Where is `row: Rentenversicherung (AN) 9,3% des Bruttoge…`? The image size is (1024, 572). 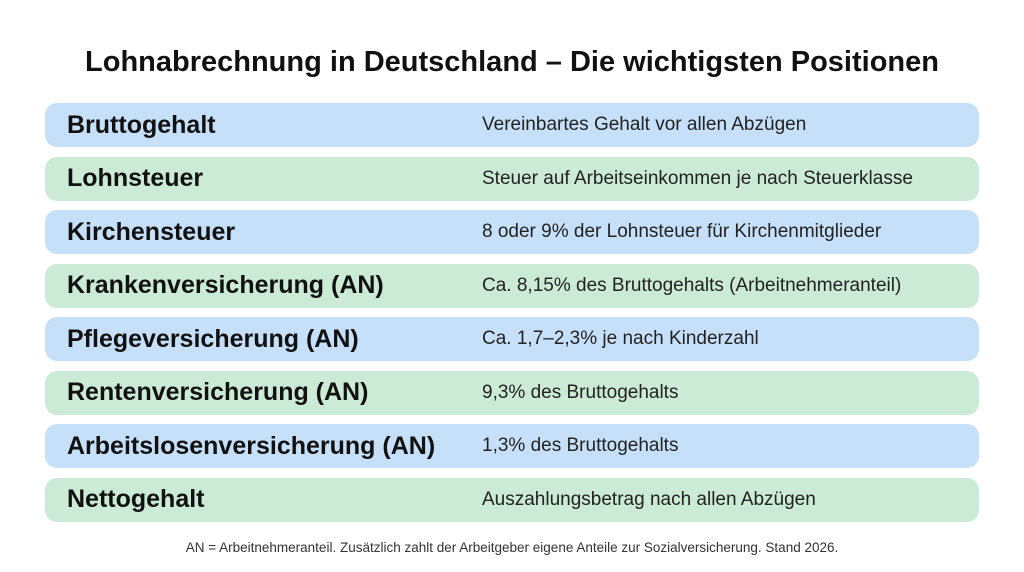
row: Rentenversicherung (AN) 9,3% des Bruttoge… is located at coordinates (512, 392).